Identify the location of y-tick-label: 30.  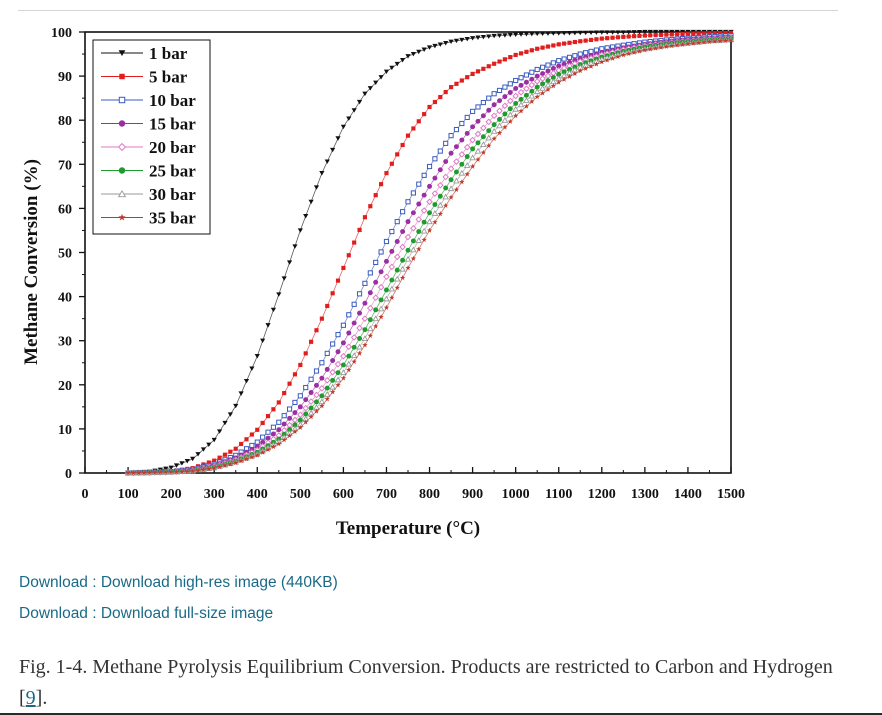
(65, 342).